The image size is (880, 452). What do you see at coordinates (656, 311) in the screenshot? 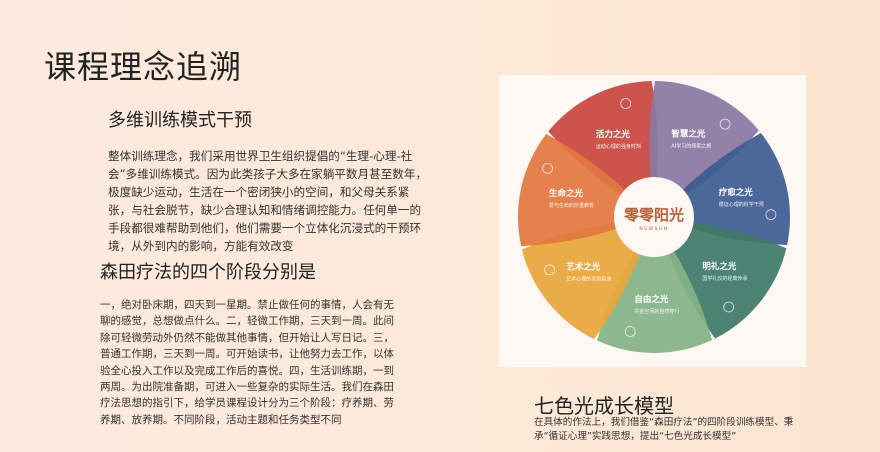
I see `petal-subtitle: 共创空间的自然穿行` at bounding box center [656, 311].